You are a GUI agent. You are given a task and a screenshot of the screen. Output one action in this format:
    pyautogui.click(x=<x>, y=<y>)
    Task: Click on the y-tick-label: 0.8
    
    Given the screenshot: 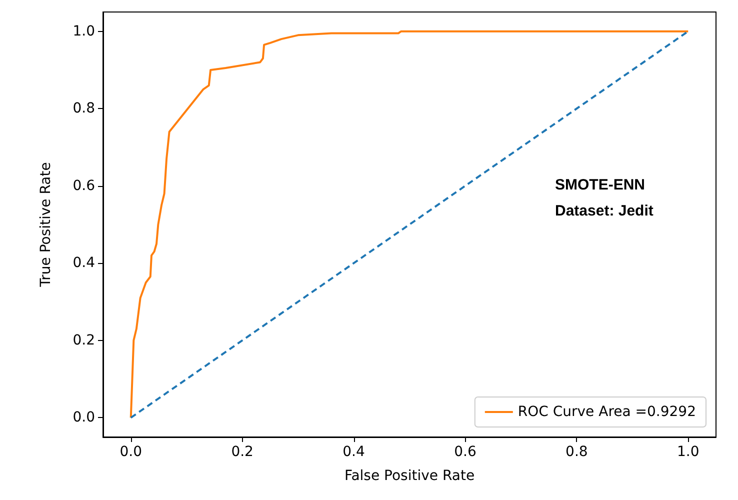 What is the action you would take?
    pyautogui.click(x=83, y=108)
    